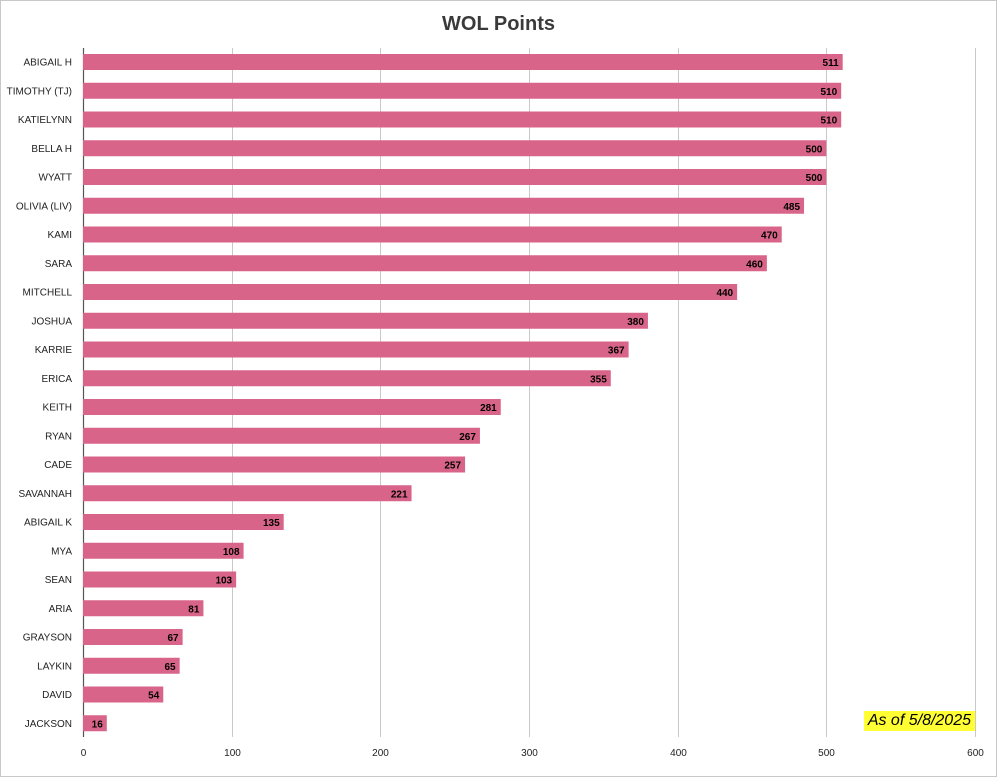 This screenshot has height=777, width=997. I want to click on data-label: 103, so click(223, 581).